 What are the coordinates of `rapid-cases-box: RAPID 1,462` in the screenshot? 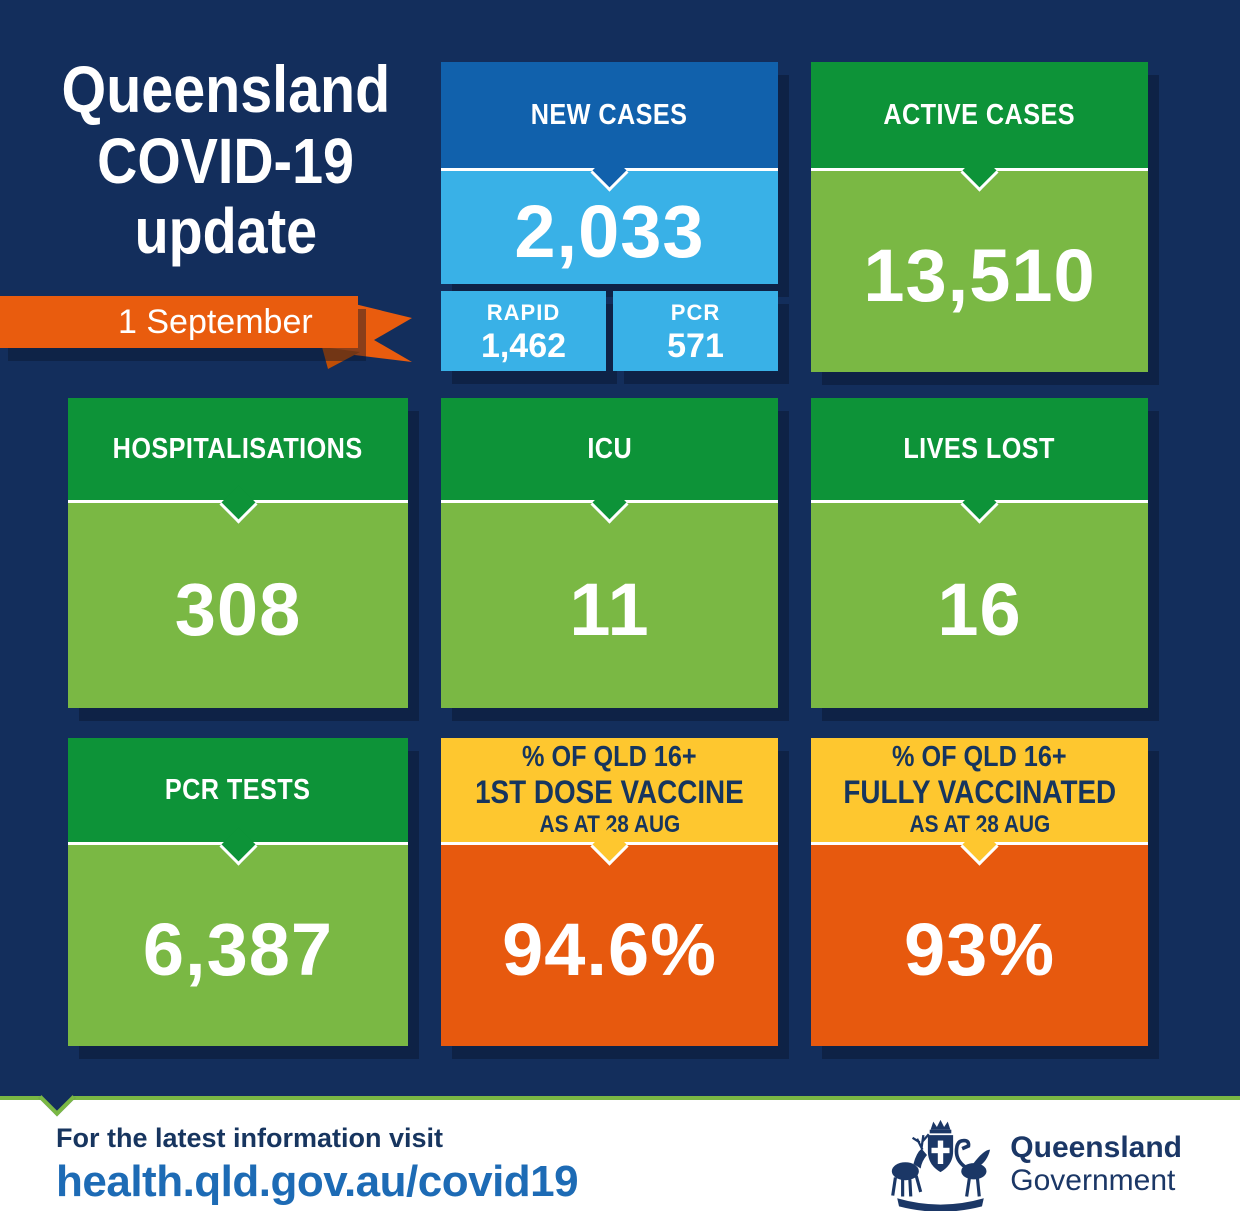 It's located at (523, 331).